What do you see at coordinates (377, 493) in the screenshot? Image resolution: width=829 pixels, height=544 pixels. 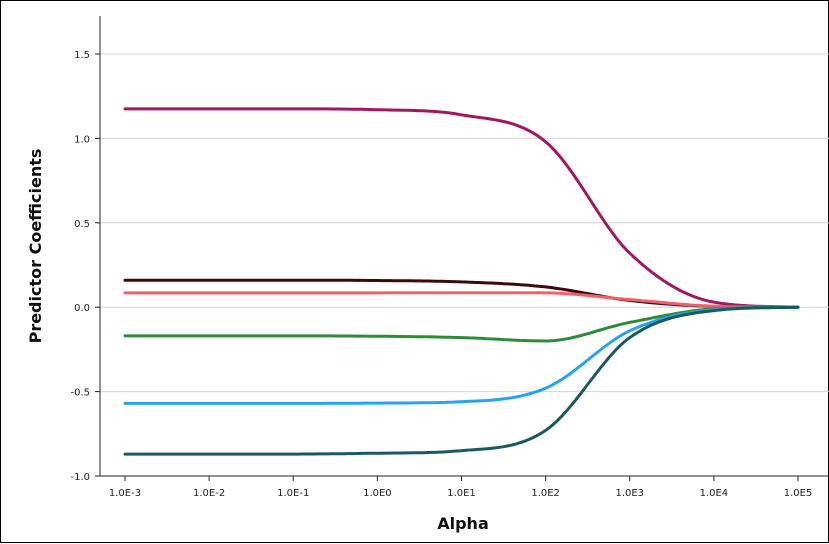 I see `x-tick-label: 1.0E0` at bounding box center [377, 493].